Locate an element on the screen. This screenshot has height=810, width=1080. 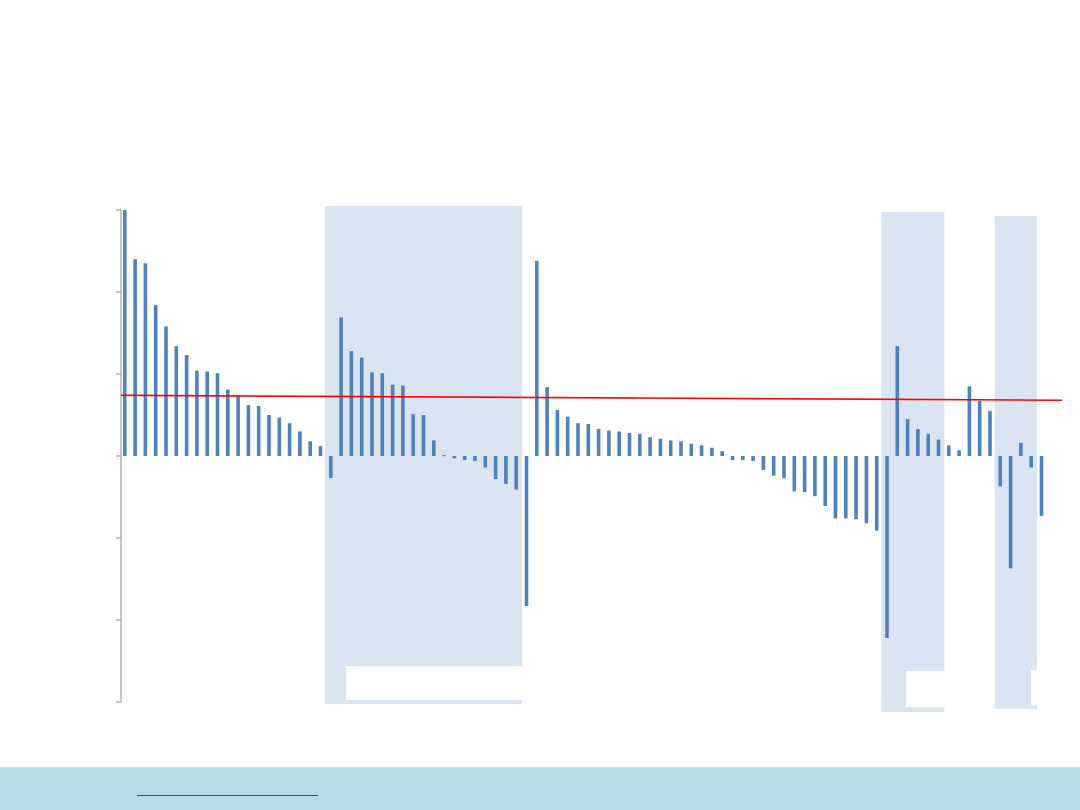
reference-line is located at coordinates (591, 398).